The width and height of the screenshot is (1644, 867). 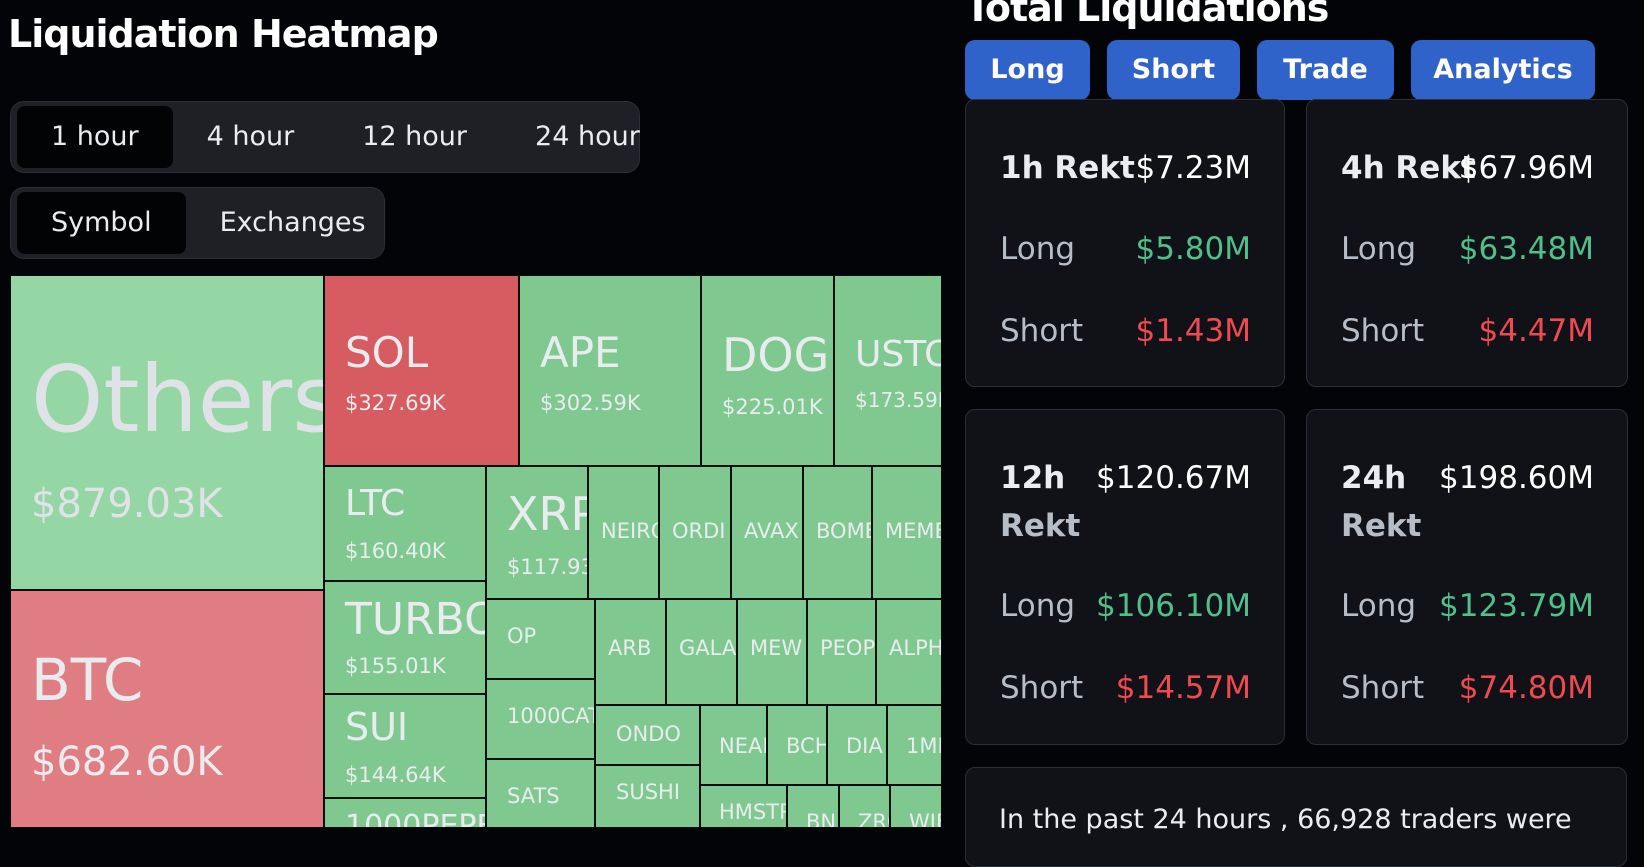 What do you see at coordinates (864, 806) in the screenshot?
I see `heatmap-cell-zro: ZRO` at bounding box center [864, 806].